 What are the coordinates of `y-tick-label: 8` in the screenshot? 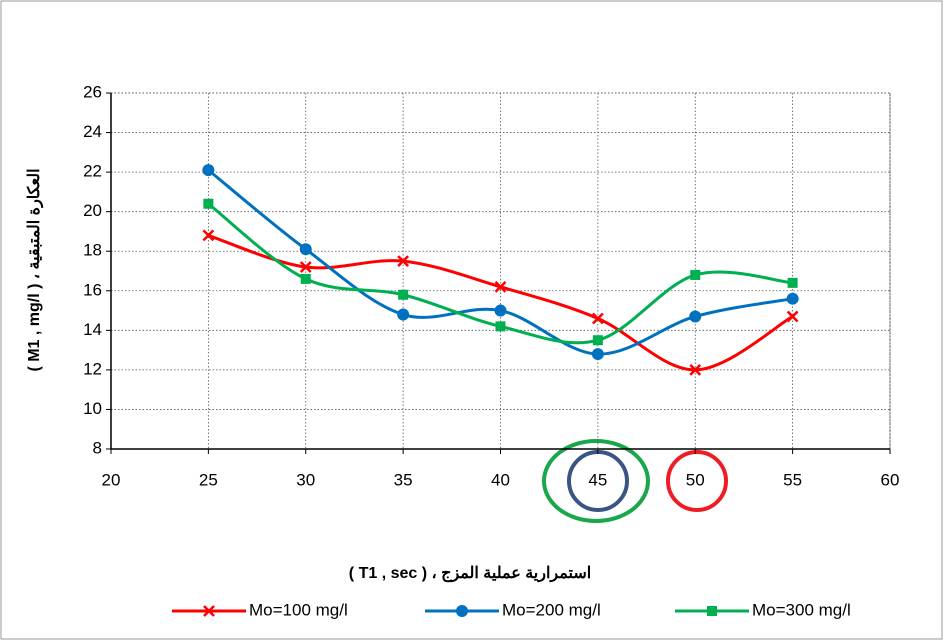 It's located at (97, 447).